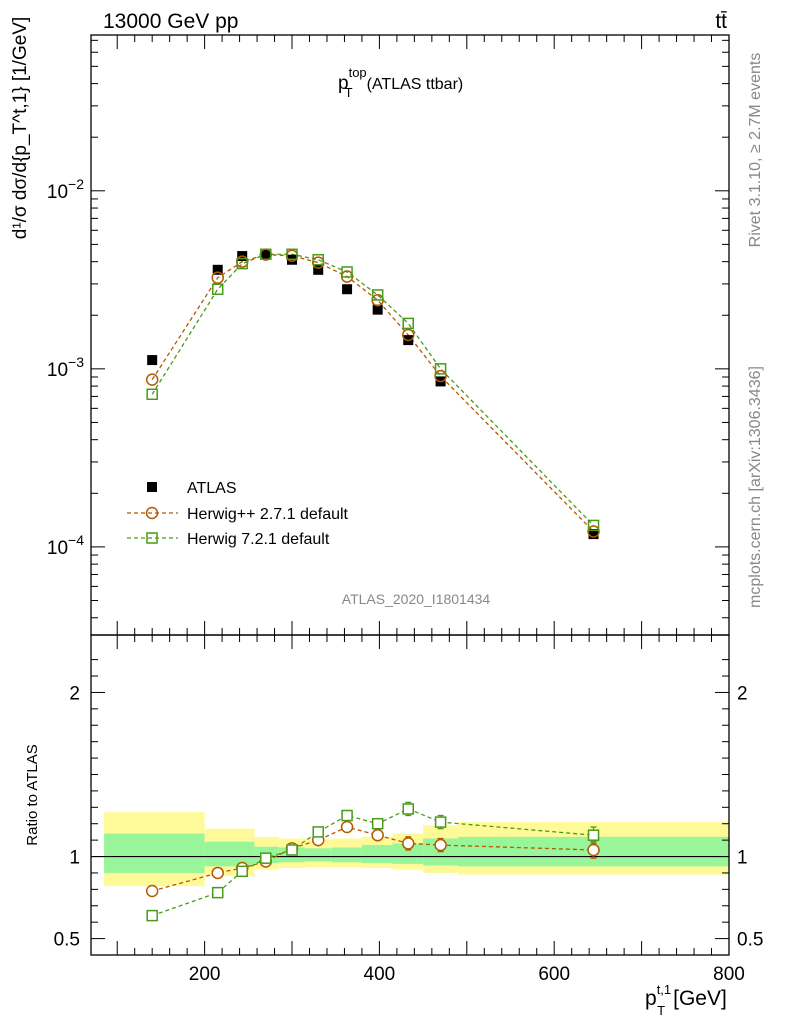  I want to click on legend-label-2: Herwig 7.2.1 default, so click(258, 539).